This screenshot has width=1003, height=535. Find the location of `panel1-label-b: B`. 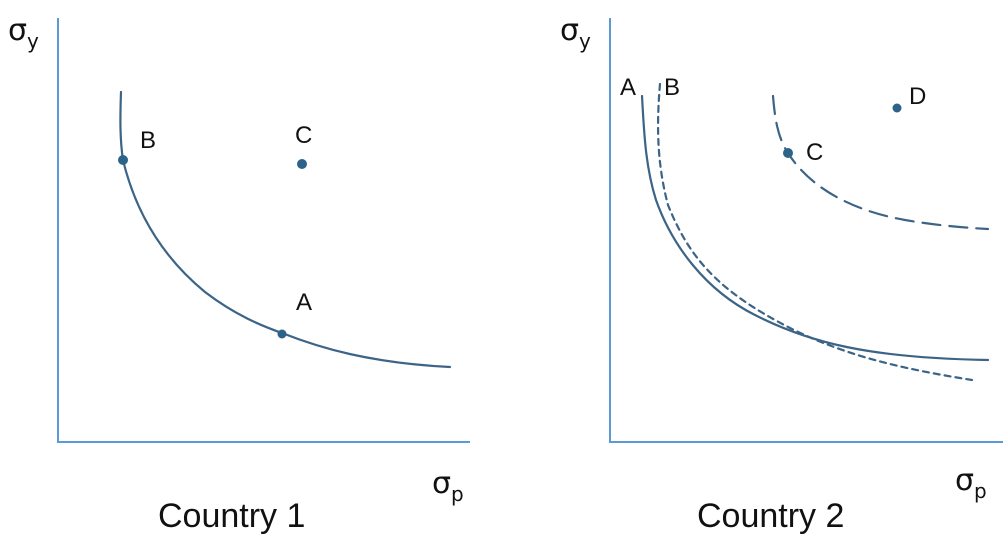

panel1-label-b: B is located at coordinates (148, 140).